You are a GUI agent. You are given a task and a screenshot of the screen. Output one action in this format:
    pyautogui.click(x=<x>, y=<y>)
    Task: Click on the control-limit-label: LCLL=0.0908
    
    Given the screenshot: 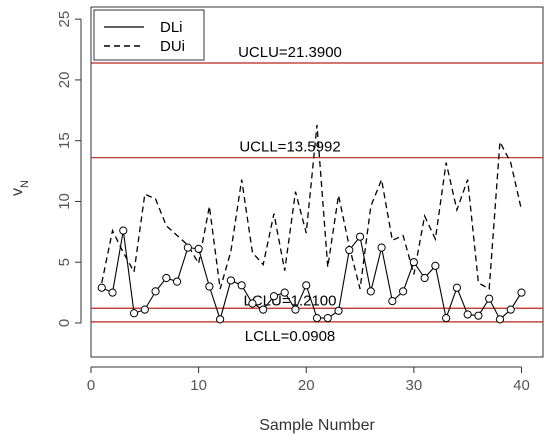 What is the action you would take?
    pyautogui.click(x=290, y=336)
    